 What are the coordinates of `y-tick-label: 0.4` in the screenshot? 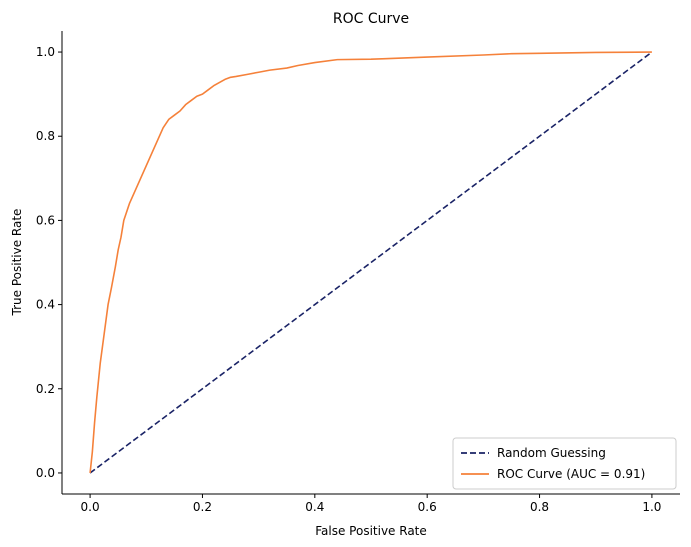 It's located at (45, 305).